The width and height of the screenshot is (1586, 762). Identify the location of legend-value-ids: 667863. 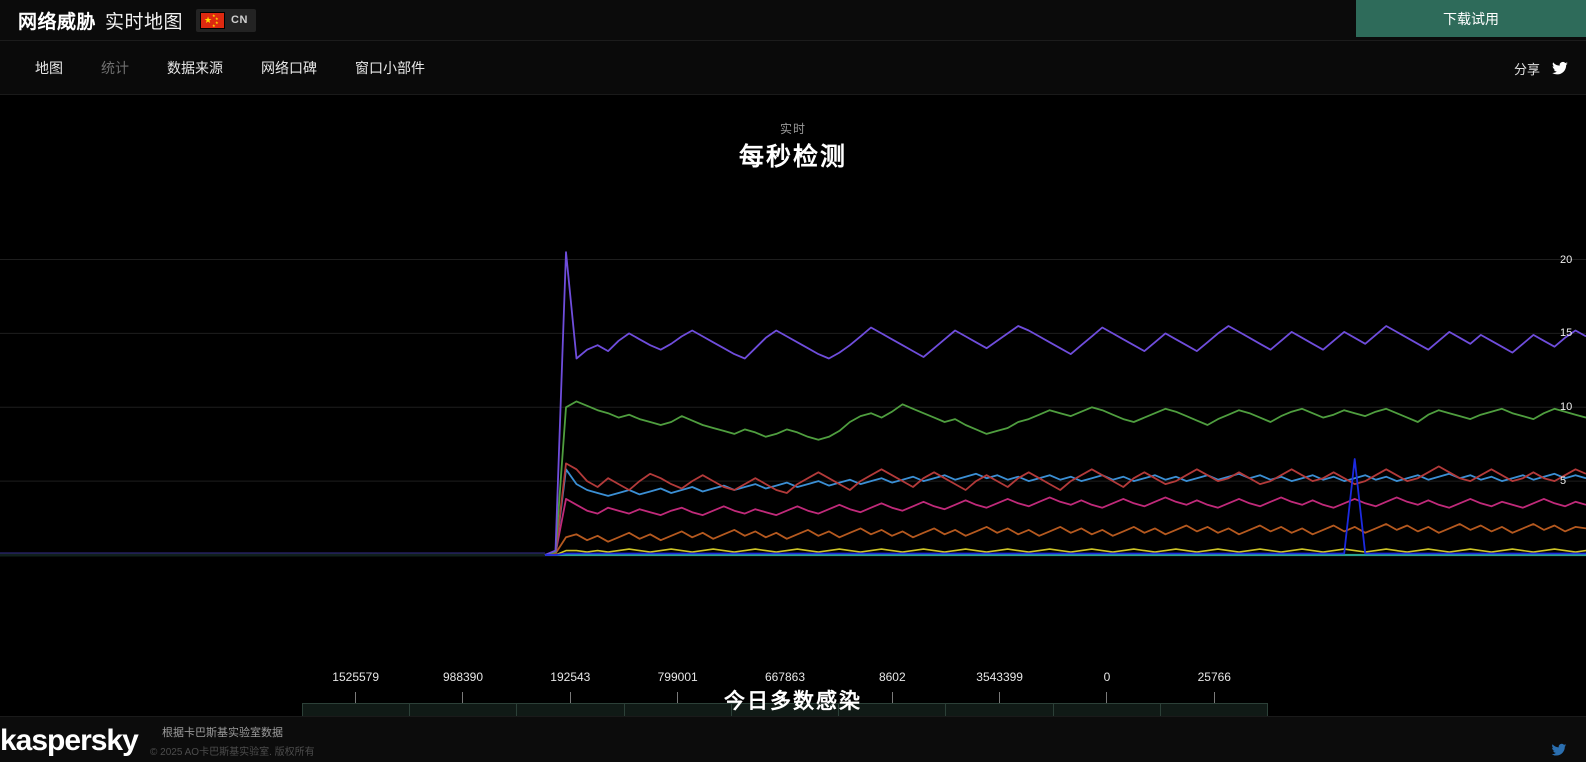
(784, 677).